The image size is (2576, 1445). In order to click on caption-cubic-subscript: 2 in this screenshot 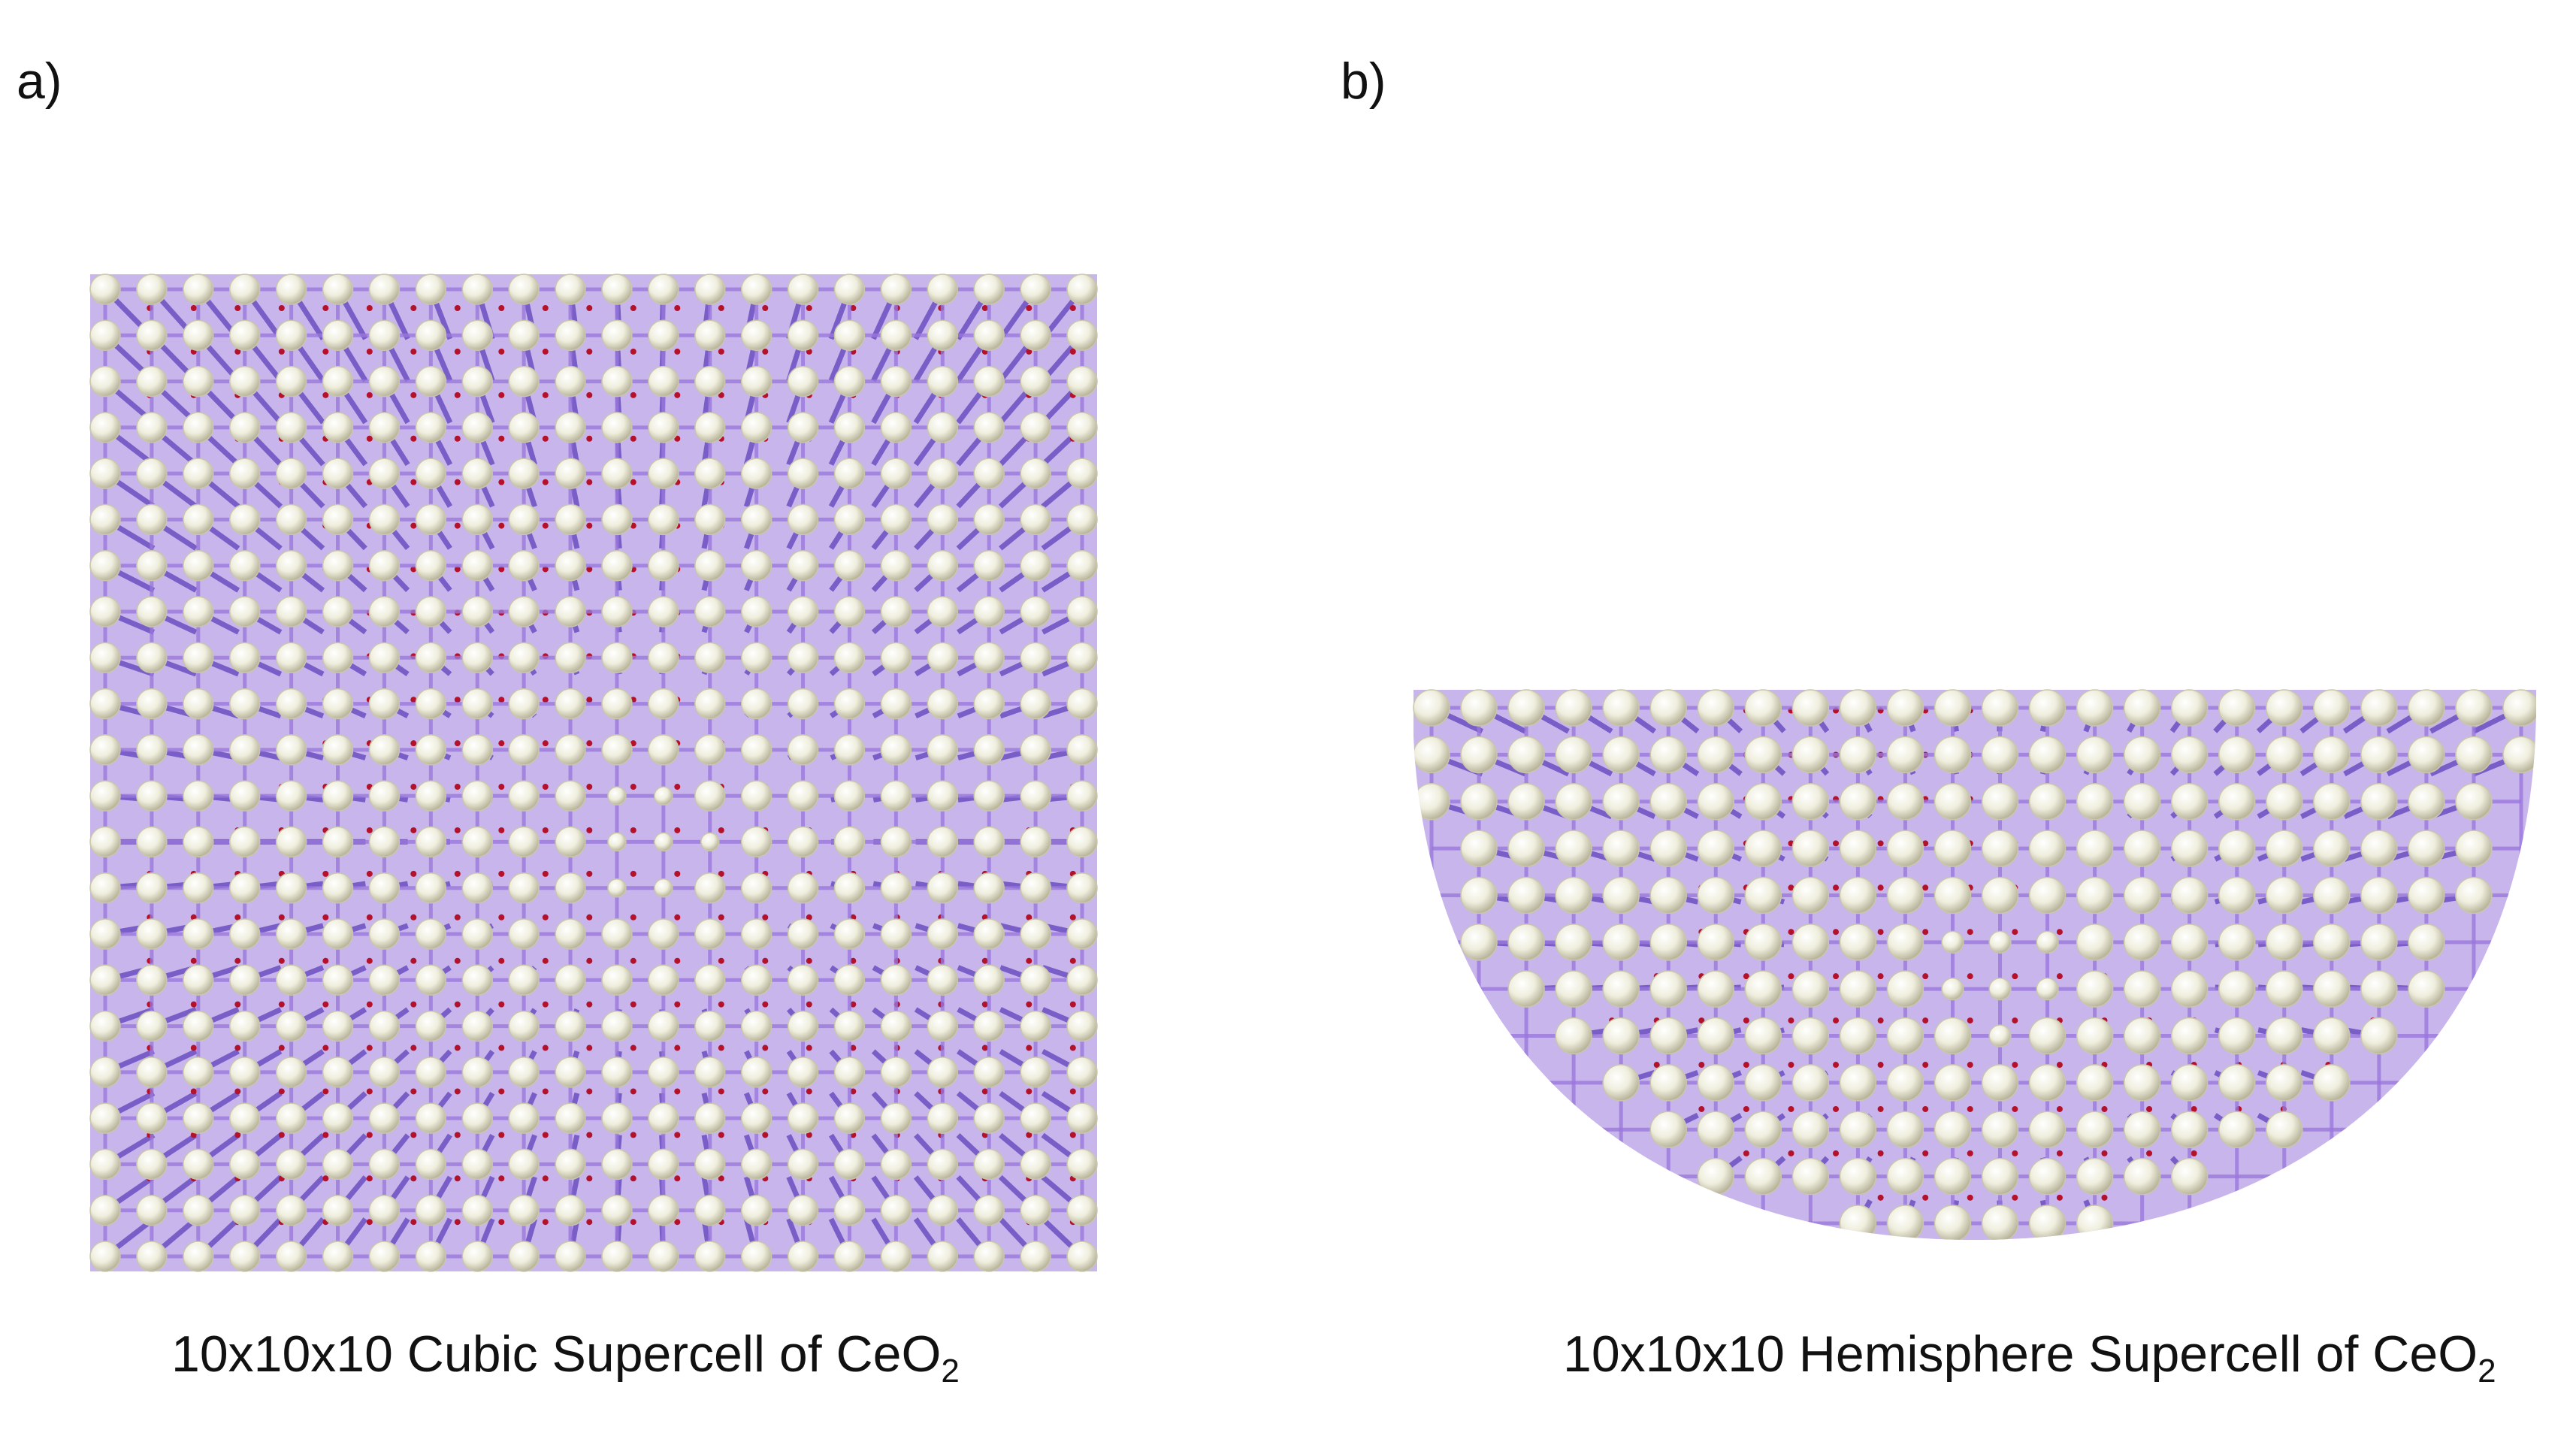, I will do `click(950, 1371)`.